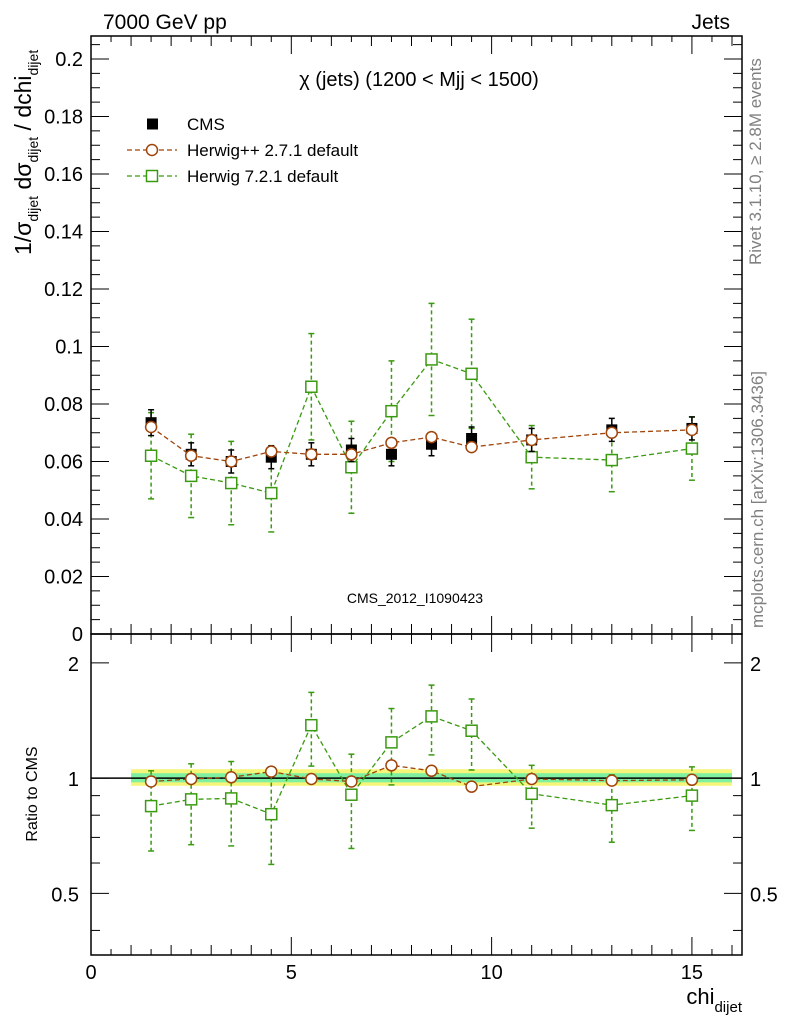  I want to click on header-right: Jets, so click(710, 22).